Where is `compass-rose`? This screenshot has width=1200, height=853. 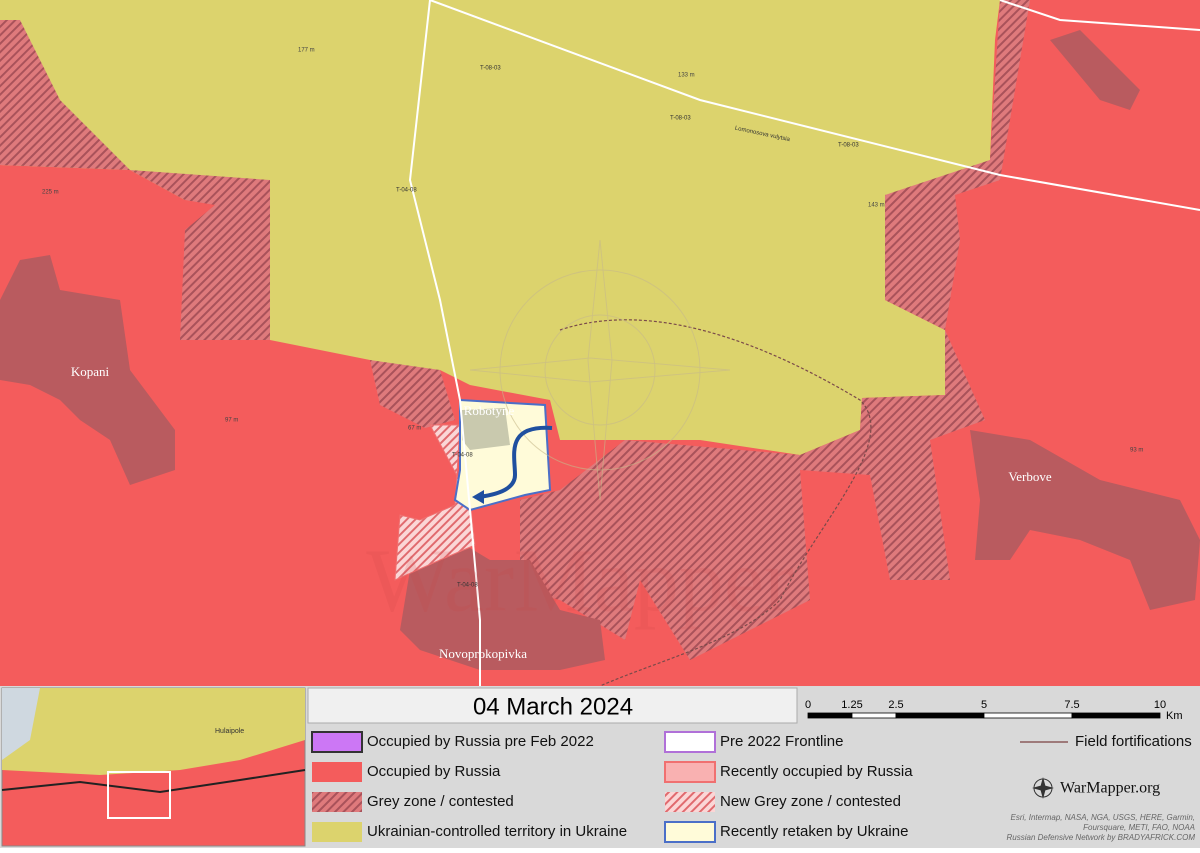
compass-rose is located at coordinates (600, 370).